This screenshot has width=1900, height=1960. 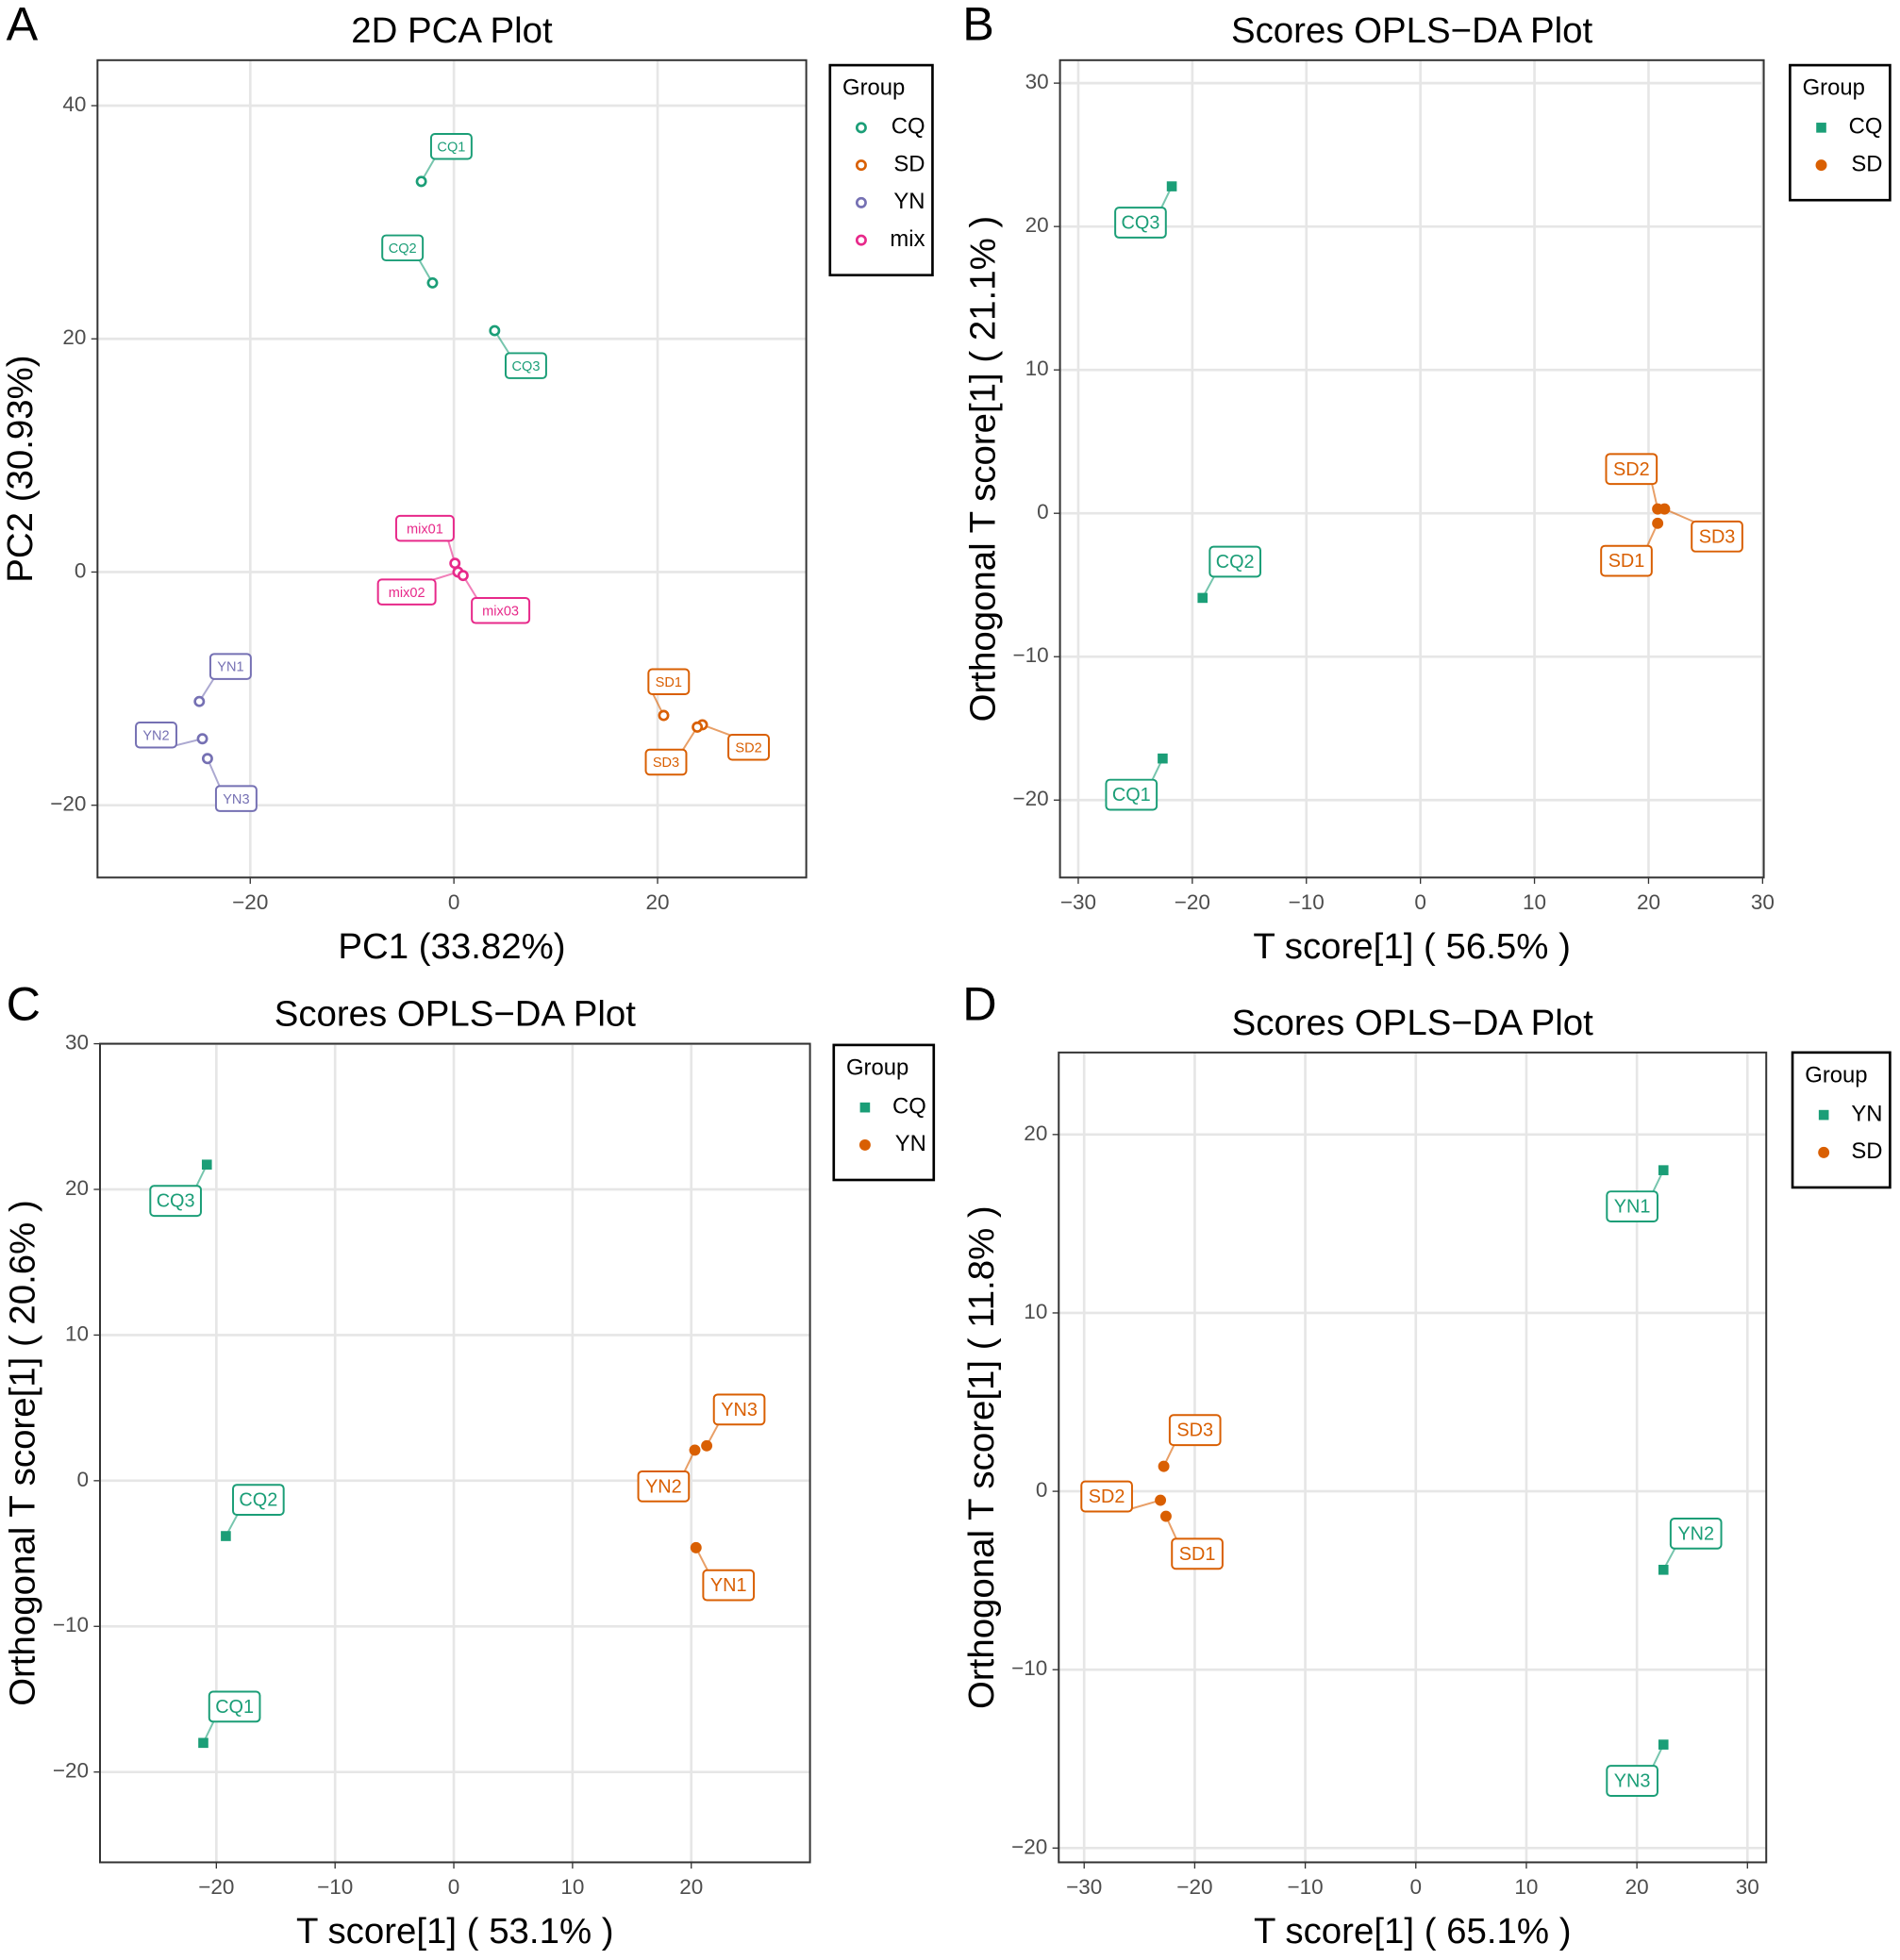 What do you see at coordinates (1413, 1023) in the screenshot?
I see `chart-title: Scores OPLS−DA Plot` at bounding box center [1413, 1023].